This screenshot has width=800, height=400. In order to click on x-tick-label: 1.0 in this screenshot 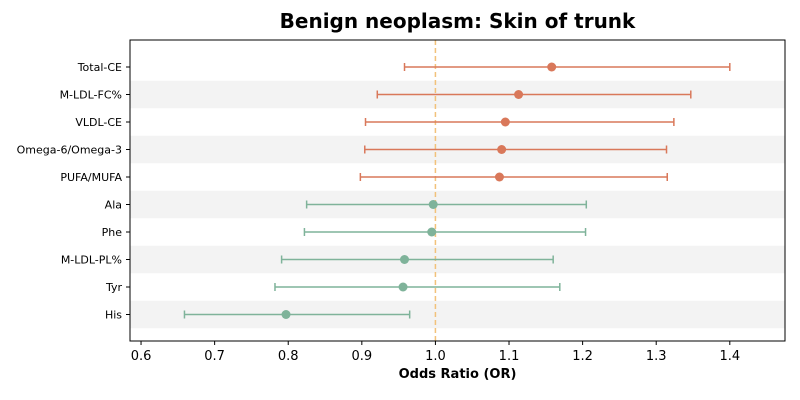, I will do `click(435, 356)`.